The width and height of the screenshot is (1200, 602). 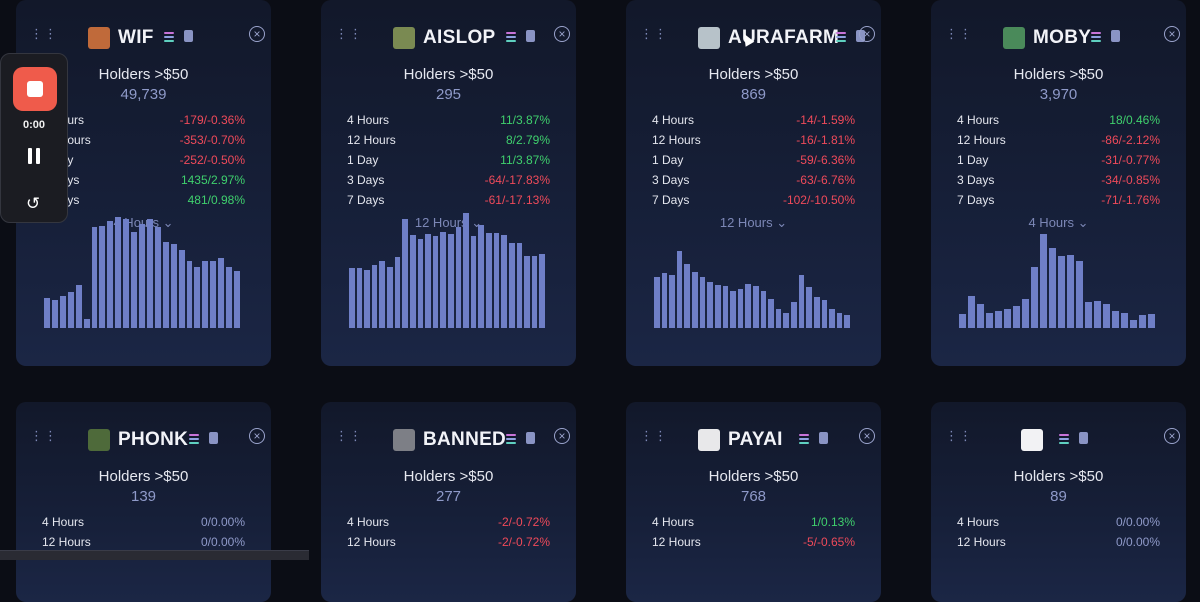 I want to click on period-select: 4 Hours ⌄, so click(x=1058, y=223).